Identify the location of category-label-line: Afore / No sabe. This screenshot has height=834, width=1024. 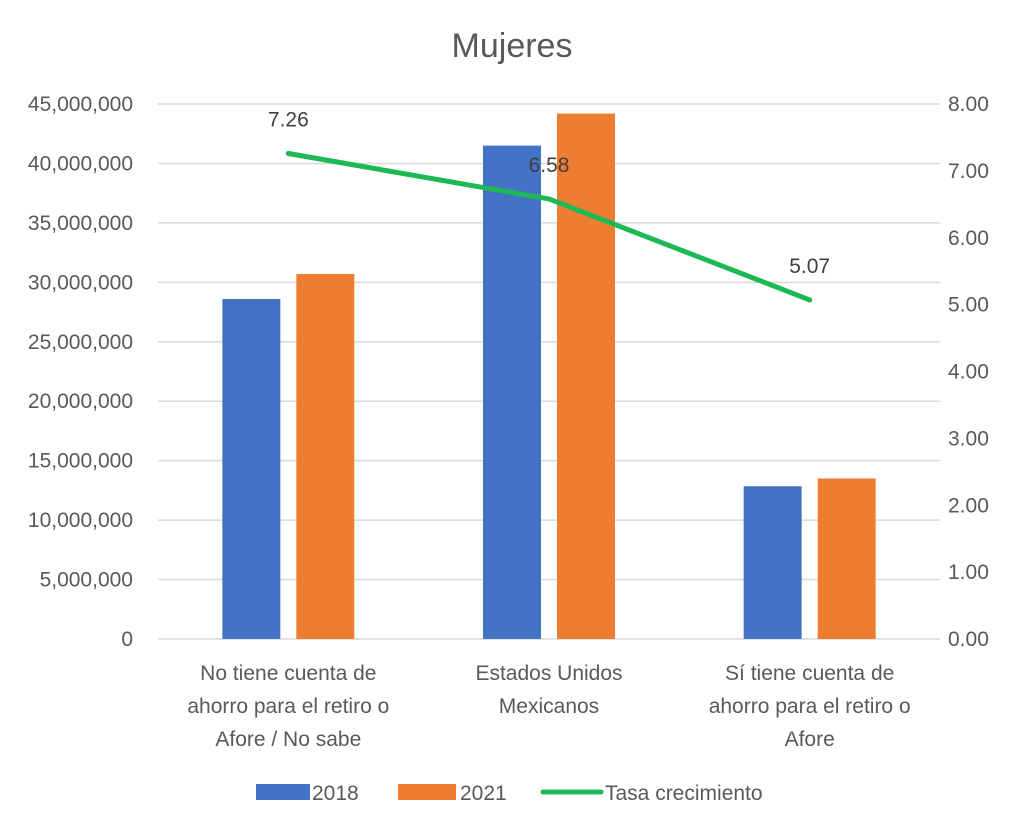
(288, 739).